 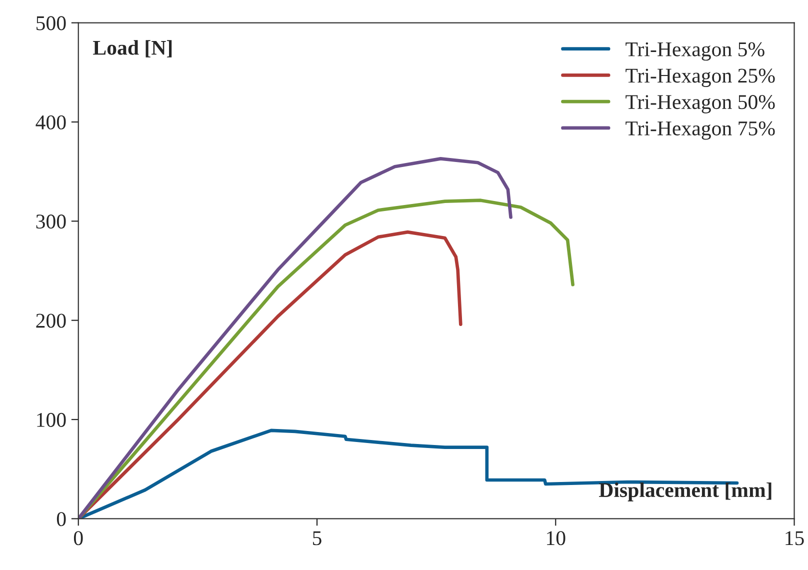 What do you see at coordinates (700, 104) in the screenshot?
I see `legend-label: Tri-Hexagon 50%` at bounding box center [700, 104].